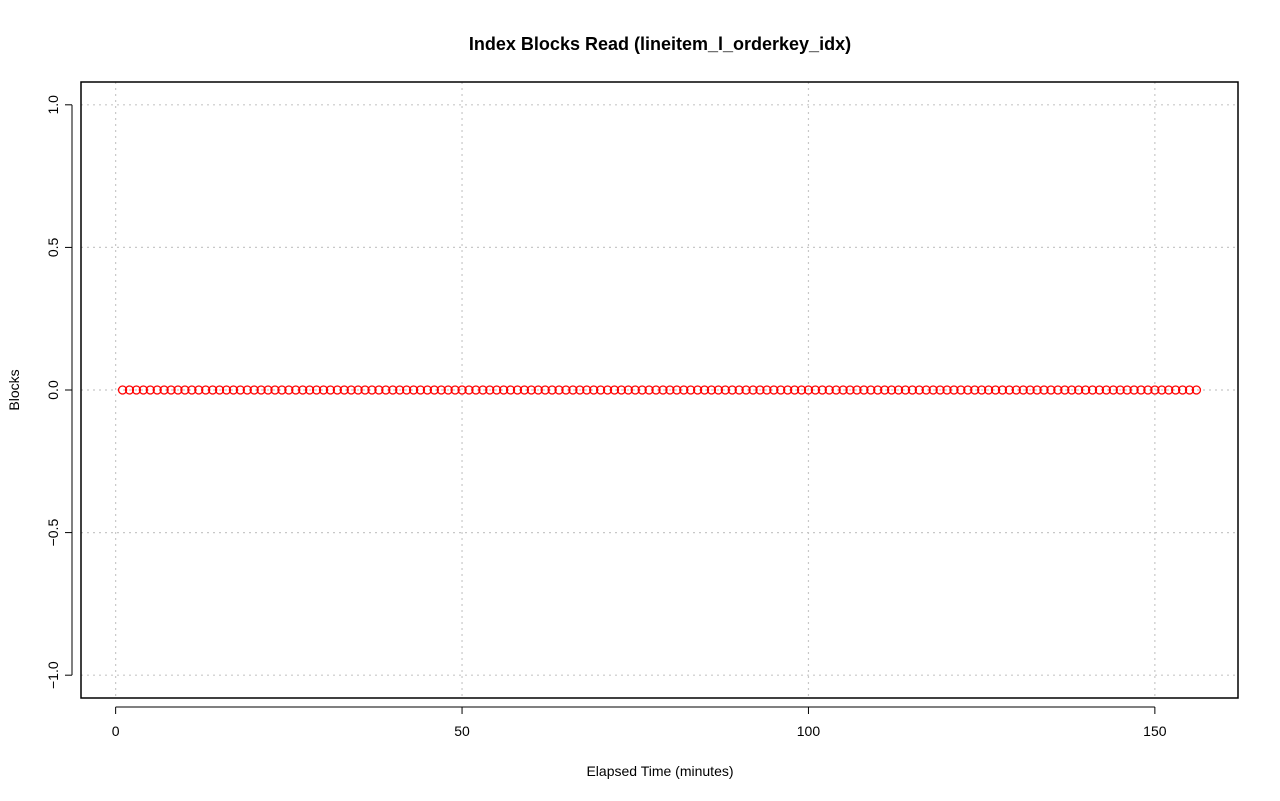 The width and height of the screenshot is (1280, 801). Describe the element at coordinates (53, 533) in the screenshot. I see `y-tick-label: −0.5` at that location.